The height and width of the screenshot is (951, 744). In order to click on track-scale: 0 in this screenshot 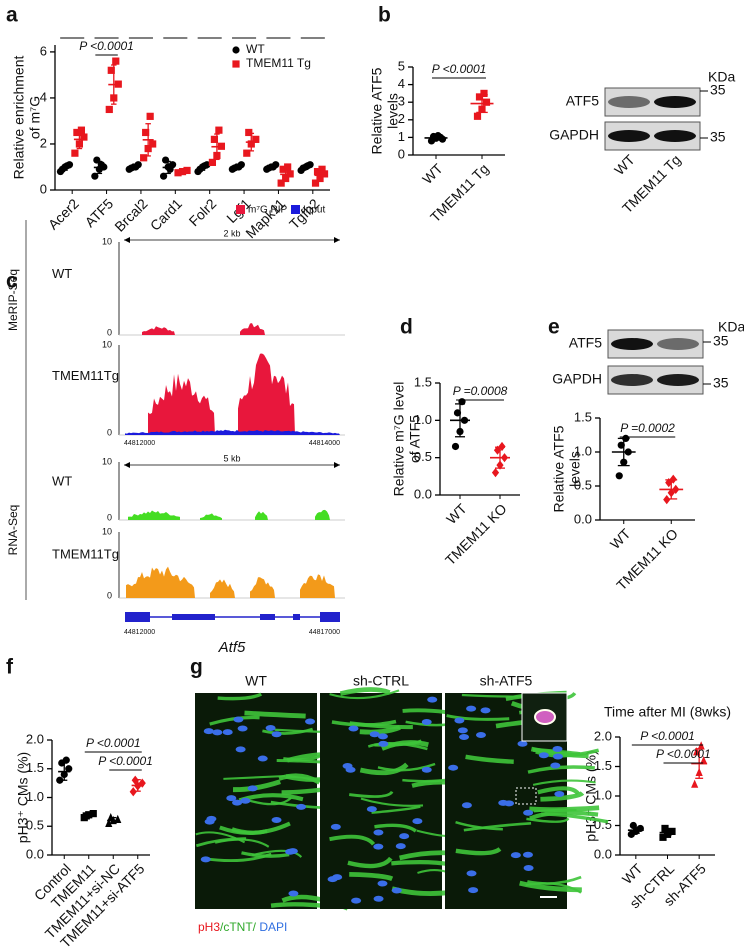, I will do `click(109, 595)`.